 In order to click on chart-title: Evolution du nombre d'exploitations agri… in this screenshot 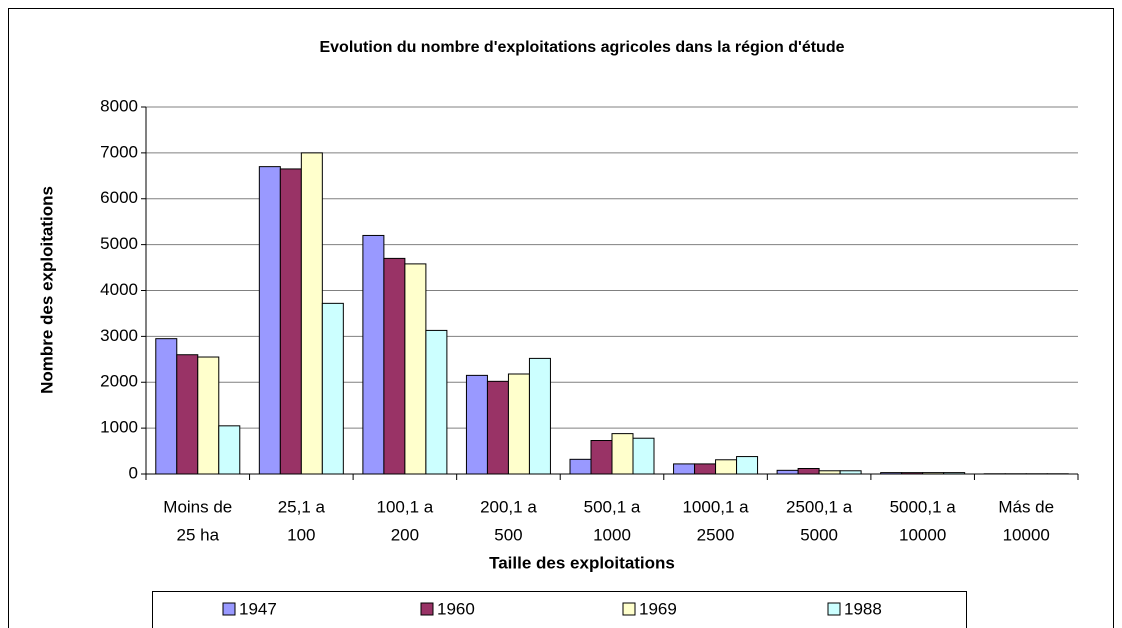, I will do `click(581, 47)`.